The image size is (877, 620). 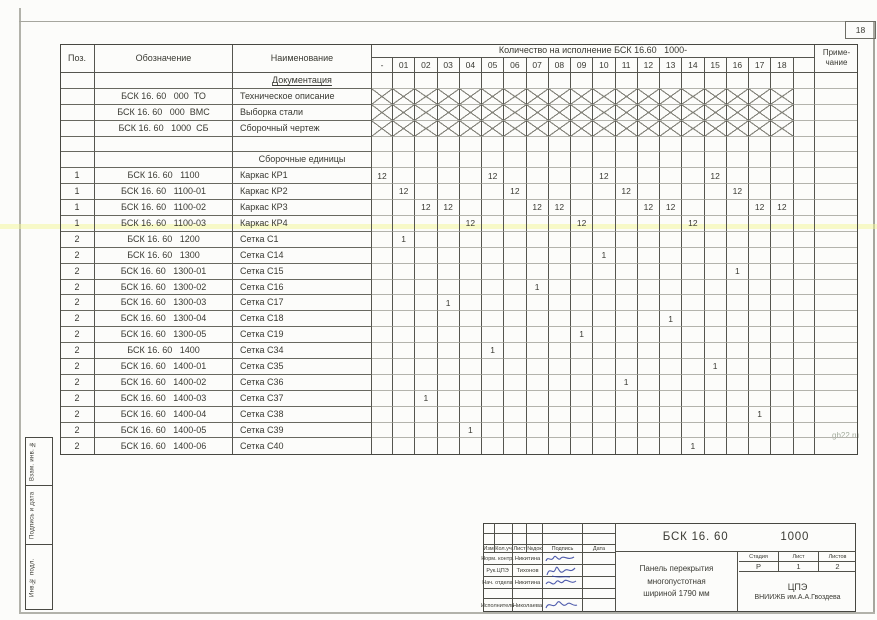 I want to click on col-header-note: Приме-чание, so click(x=836, y=58).